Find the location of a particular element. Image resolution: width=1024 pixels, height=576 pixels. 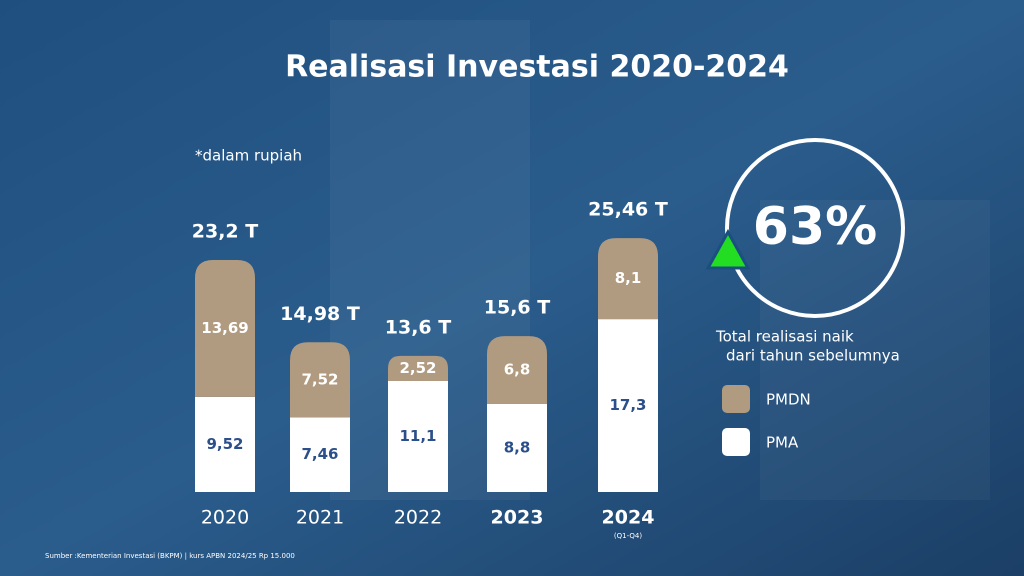

value-label: 11,1 is located at coordinates (417, 436).